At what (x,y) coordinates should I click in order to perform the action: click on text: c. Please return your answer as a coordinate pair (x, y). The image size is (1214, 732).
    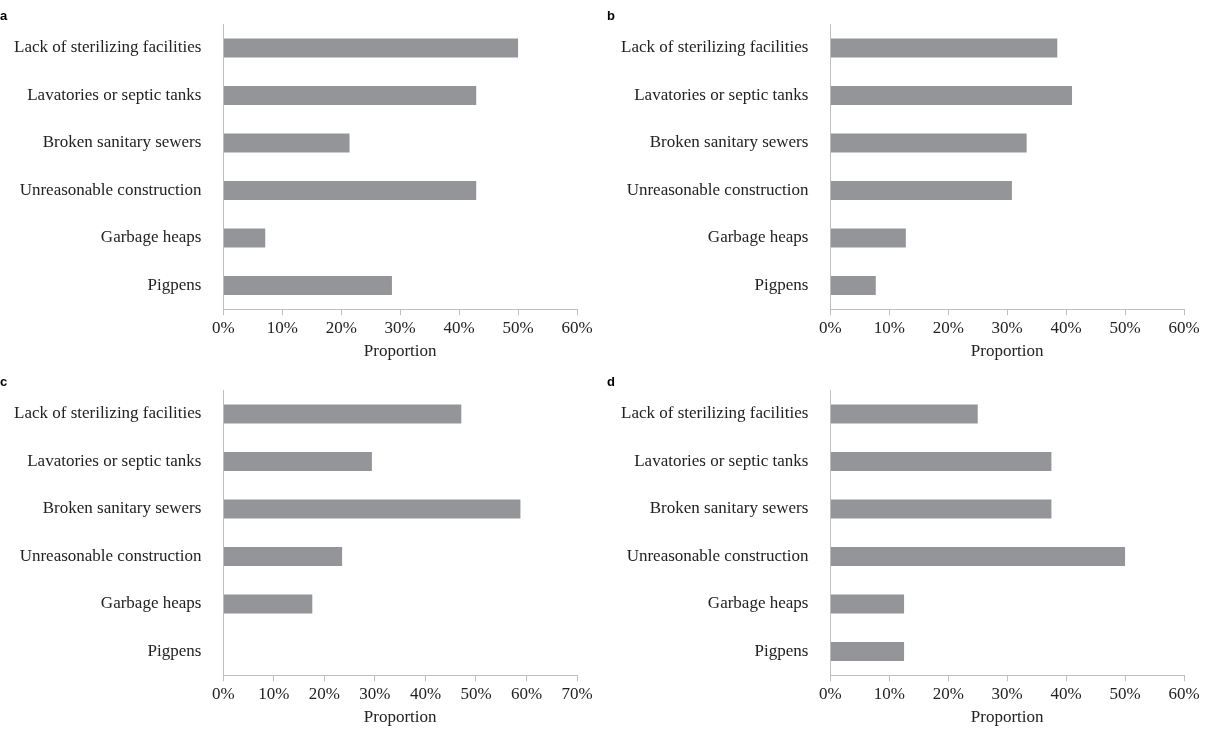
    Looking at the image, I should click on (4, 381).